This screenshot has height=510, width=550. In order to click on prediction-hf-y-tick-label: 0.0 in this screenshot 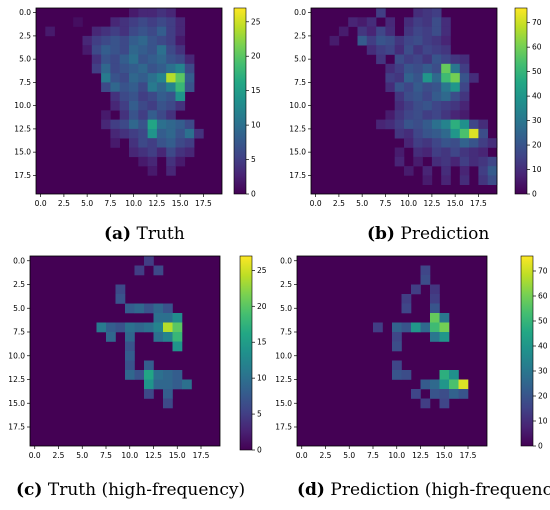, I will do `click(286, 260)`.